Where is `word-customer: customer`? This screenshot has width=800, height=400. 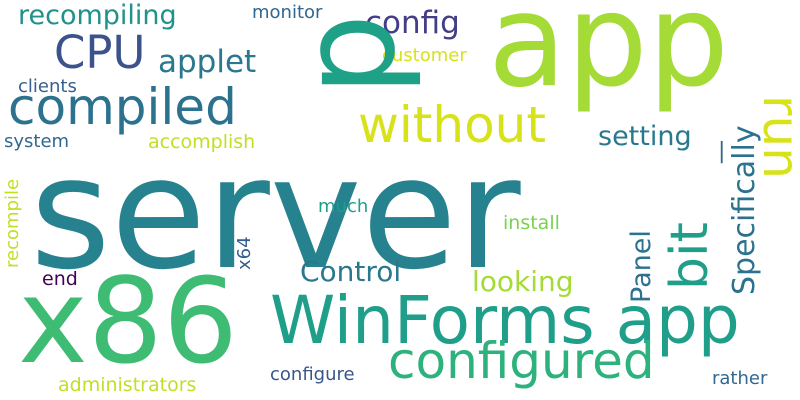
word-customer: customer is located at coordinates (424, 55).